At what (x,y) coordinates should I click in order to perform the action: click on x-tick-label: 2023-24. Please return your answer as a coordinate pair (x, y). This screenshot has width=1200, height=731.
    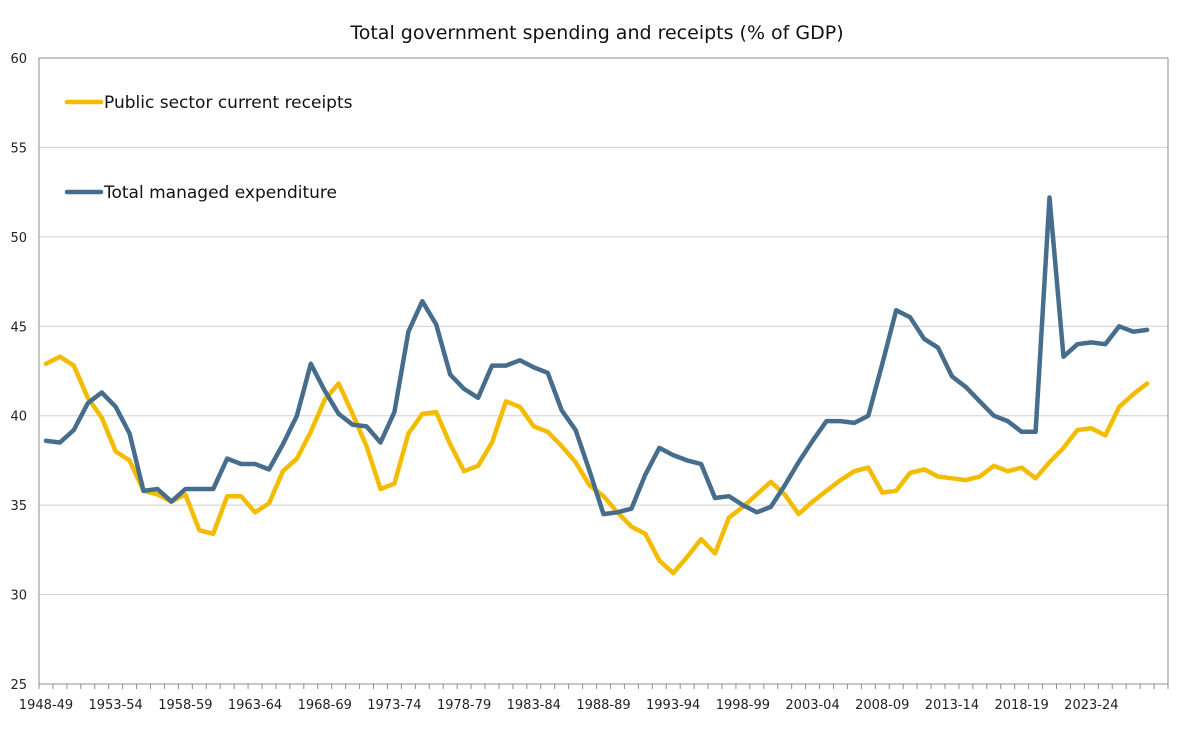
    Looking at the image, I should click on (1091, 705).